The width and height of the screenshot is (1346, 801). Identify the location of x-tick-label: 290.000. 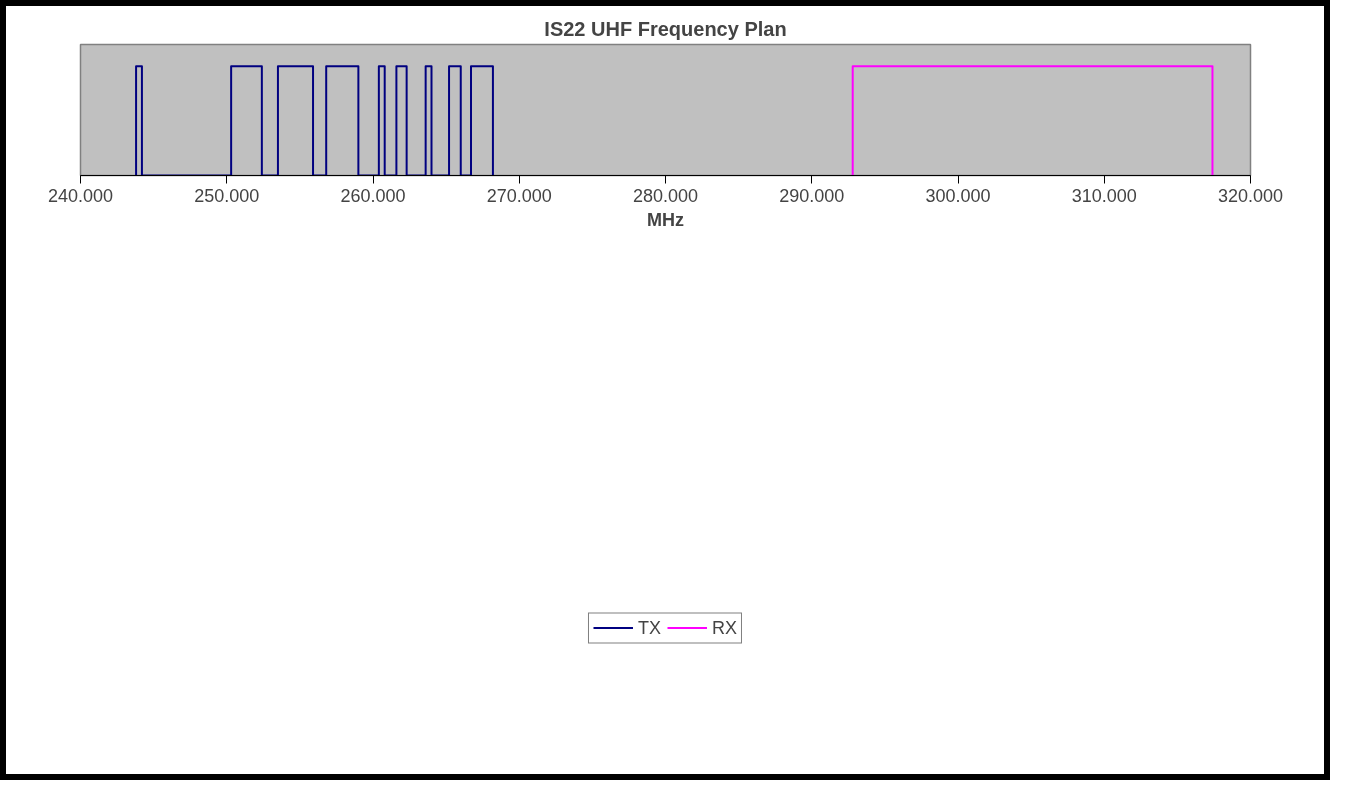
(812, 195).